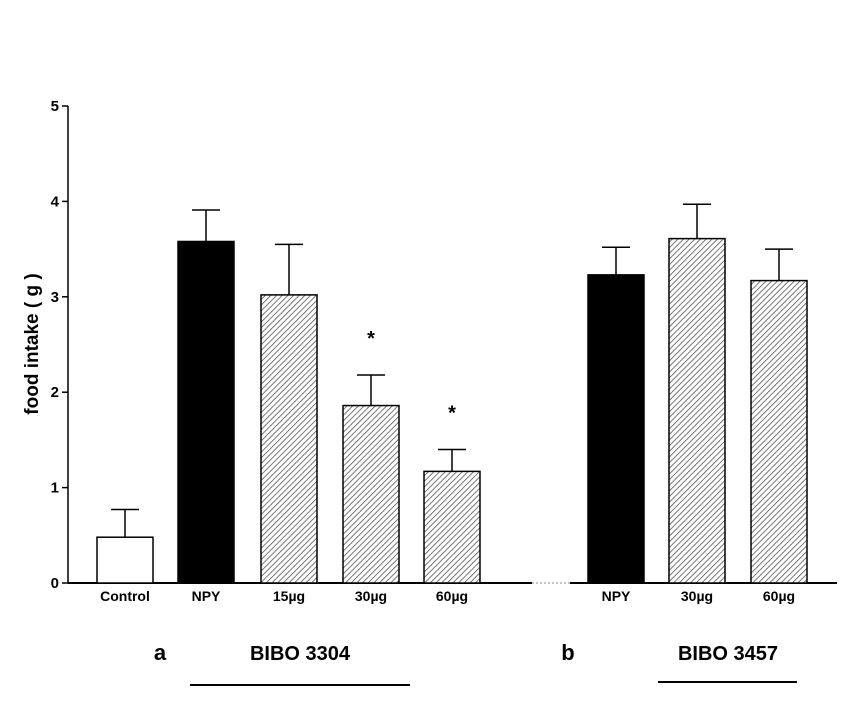  What do you see at coordinates (55, 201) in the screenshot?
I see `y-tick-label: 4` at bounding box center [55, 201].